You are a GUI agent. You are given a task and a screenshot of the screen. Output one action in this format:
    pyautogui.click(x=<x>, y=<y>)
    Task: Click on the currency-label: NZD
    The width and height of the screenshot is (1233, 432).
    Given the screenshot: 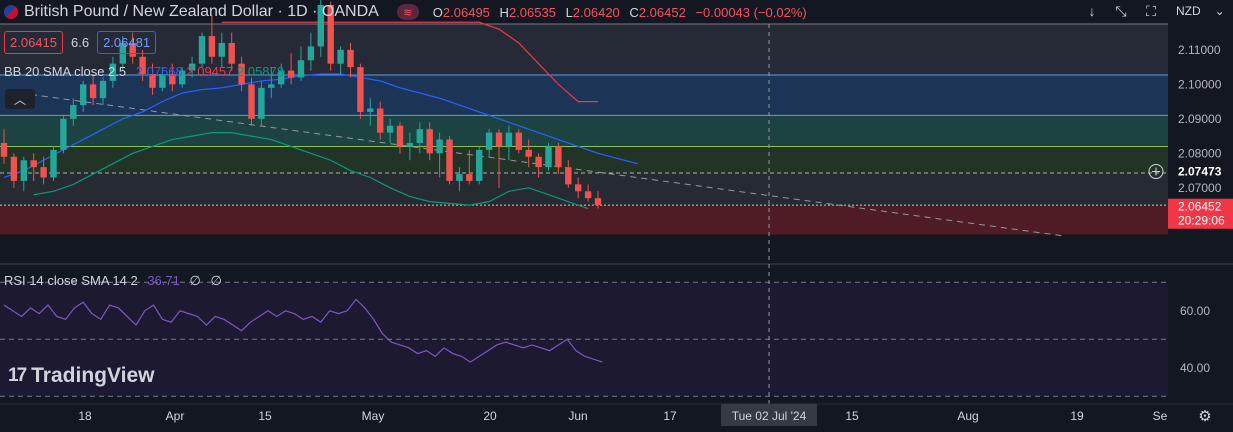 What is the action you would take?
    pyautogui.click(x=1188, y=11)
    